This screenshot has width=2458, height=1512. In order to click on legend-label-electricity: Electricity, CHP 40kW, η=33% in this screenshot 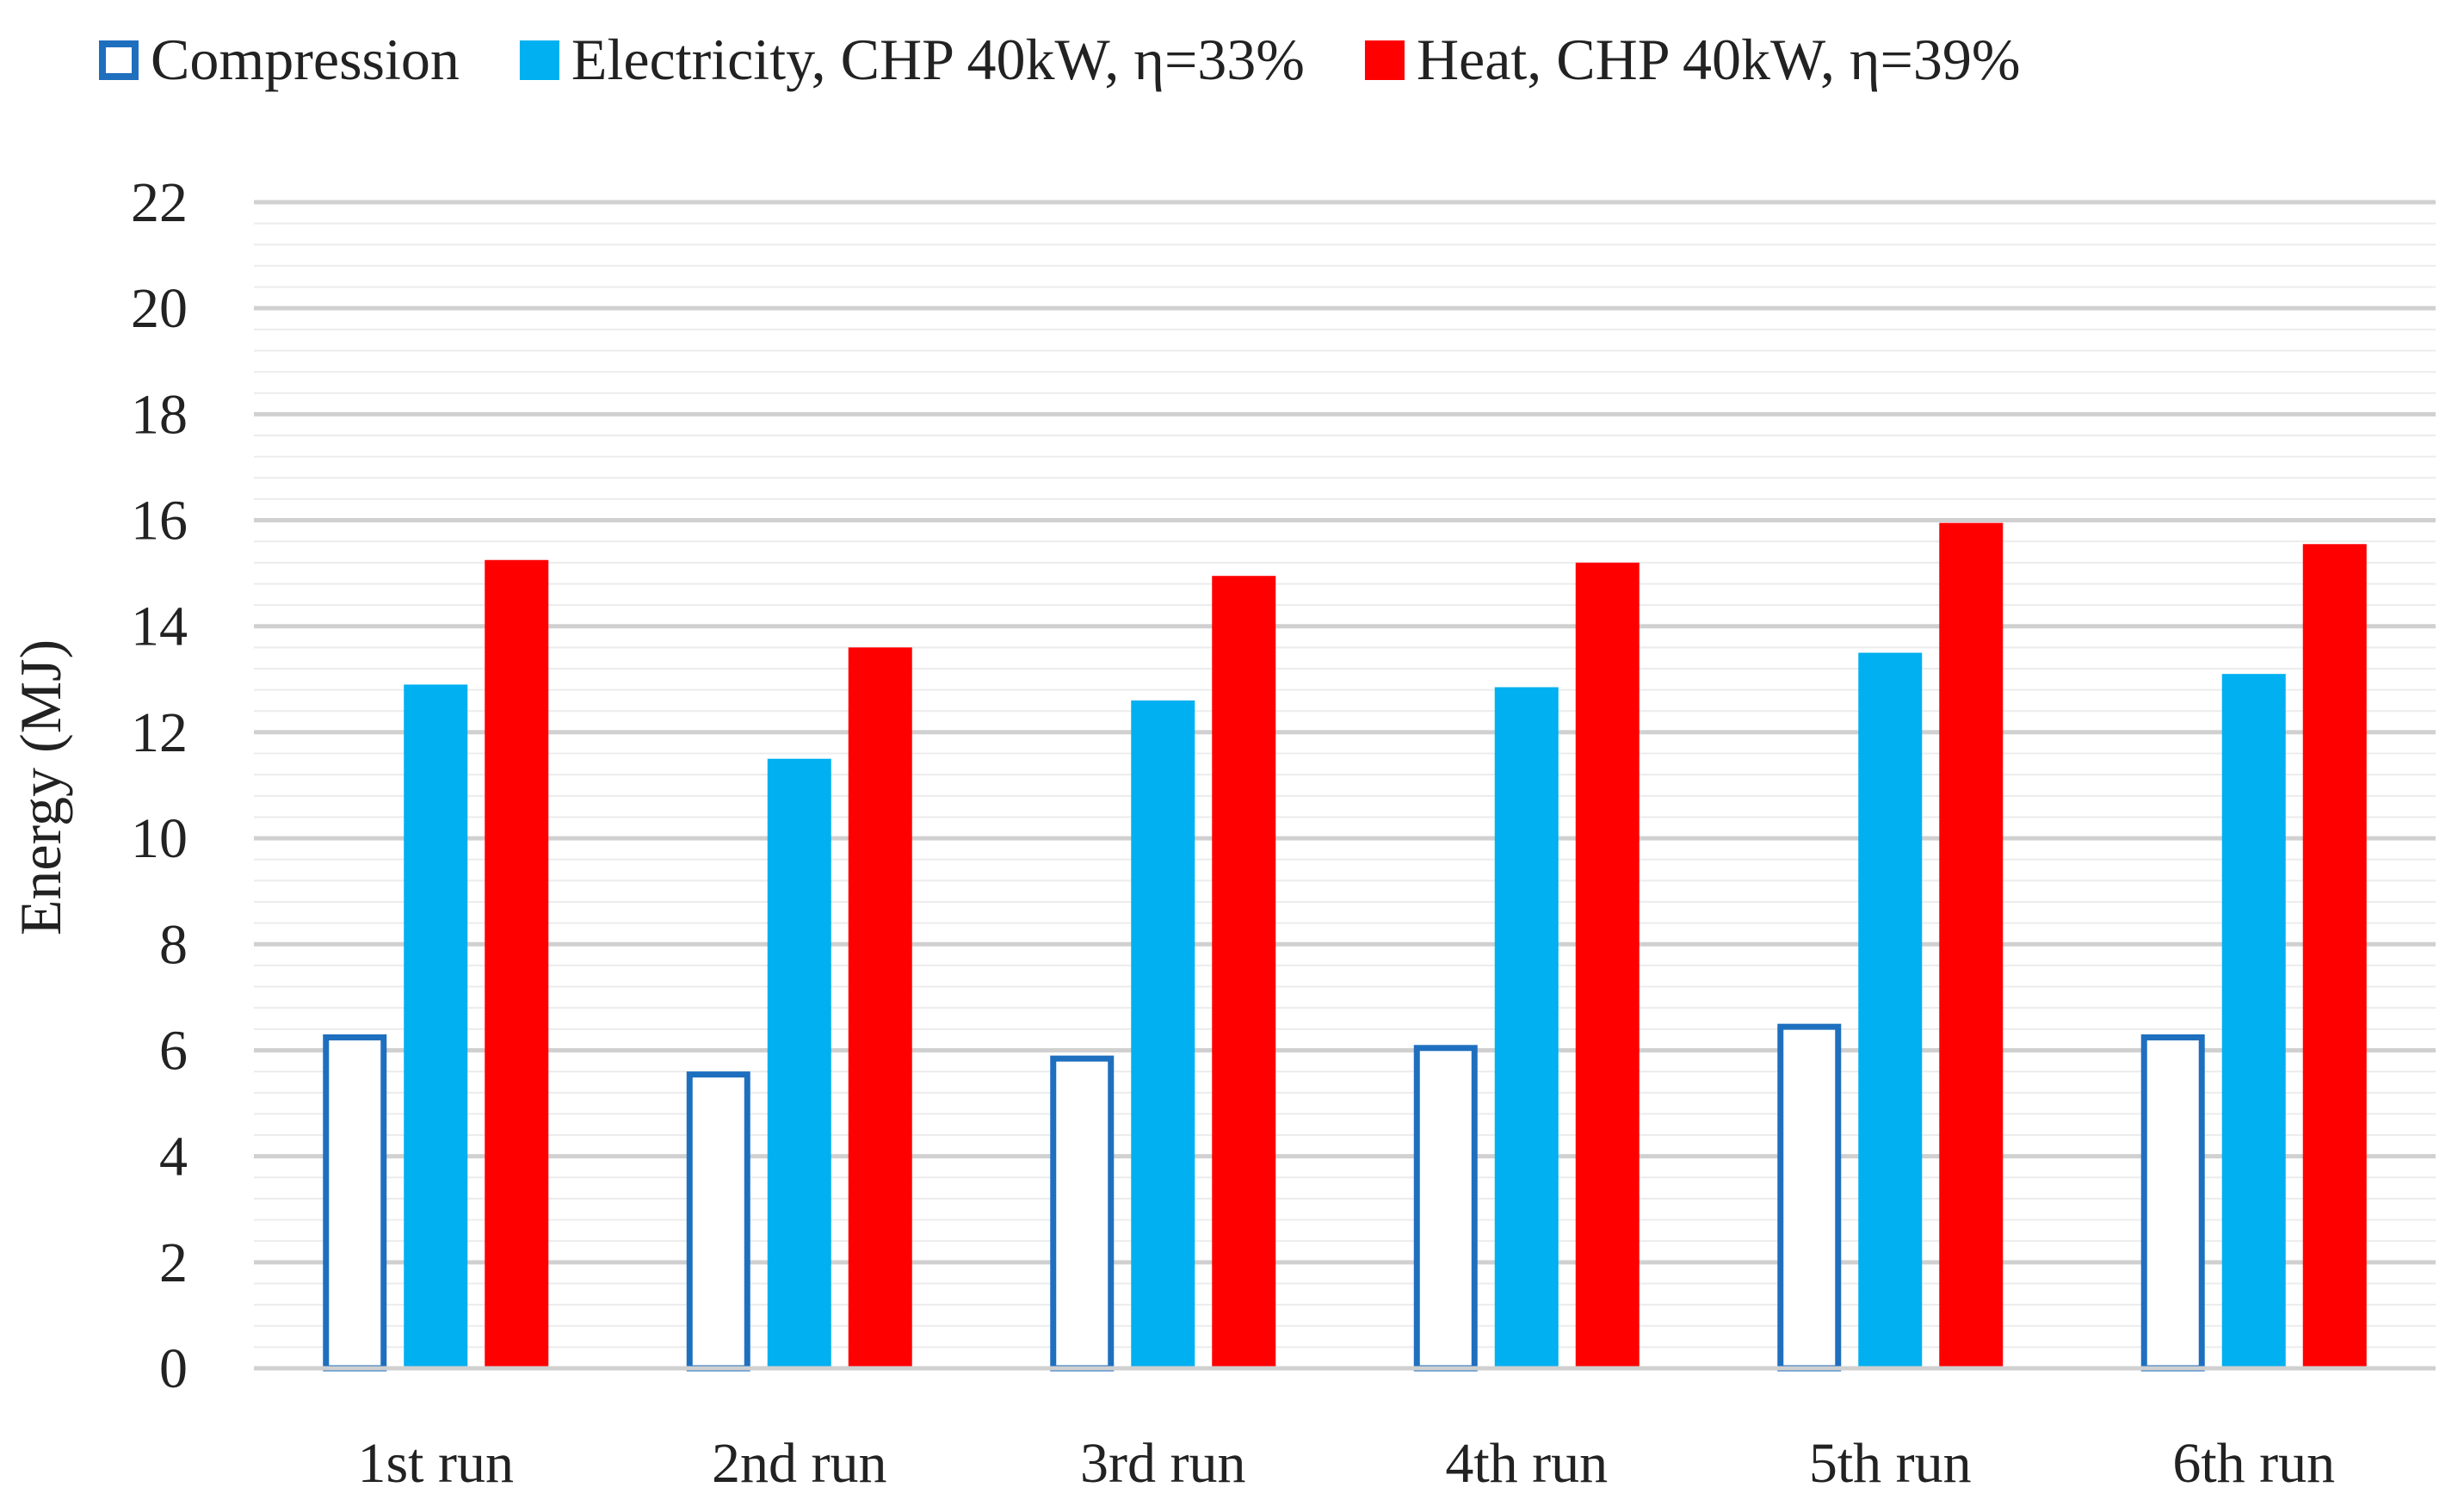, I will do `click(938, 59)`.